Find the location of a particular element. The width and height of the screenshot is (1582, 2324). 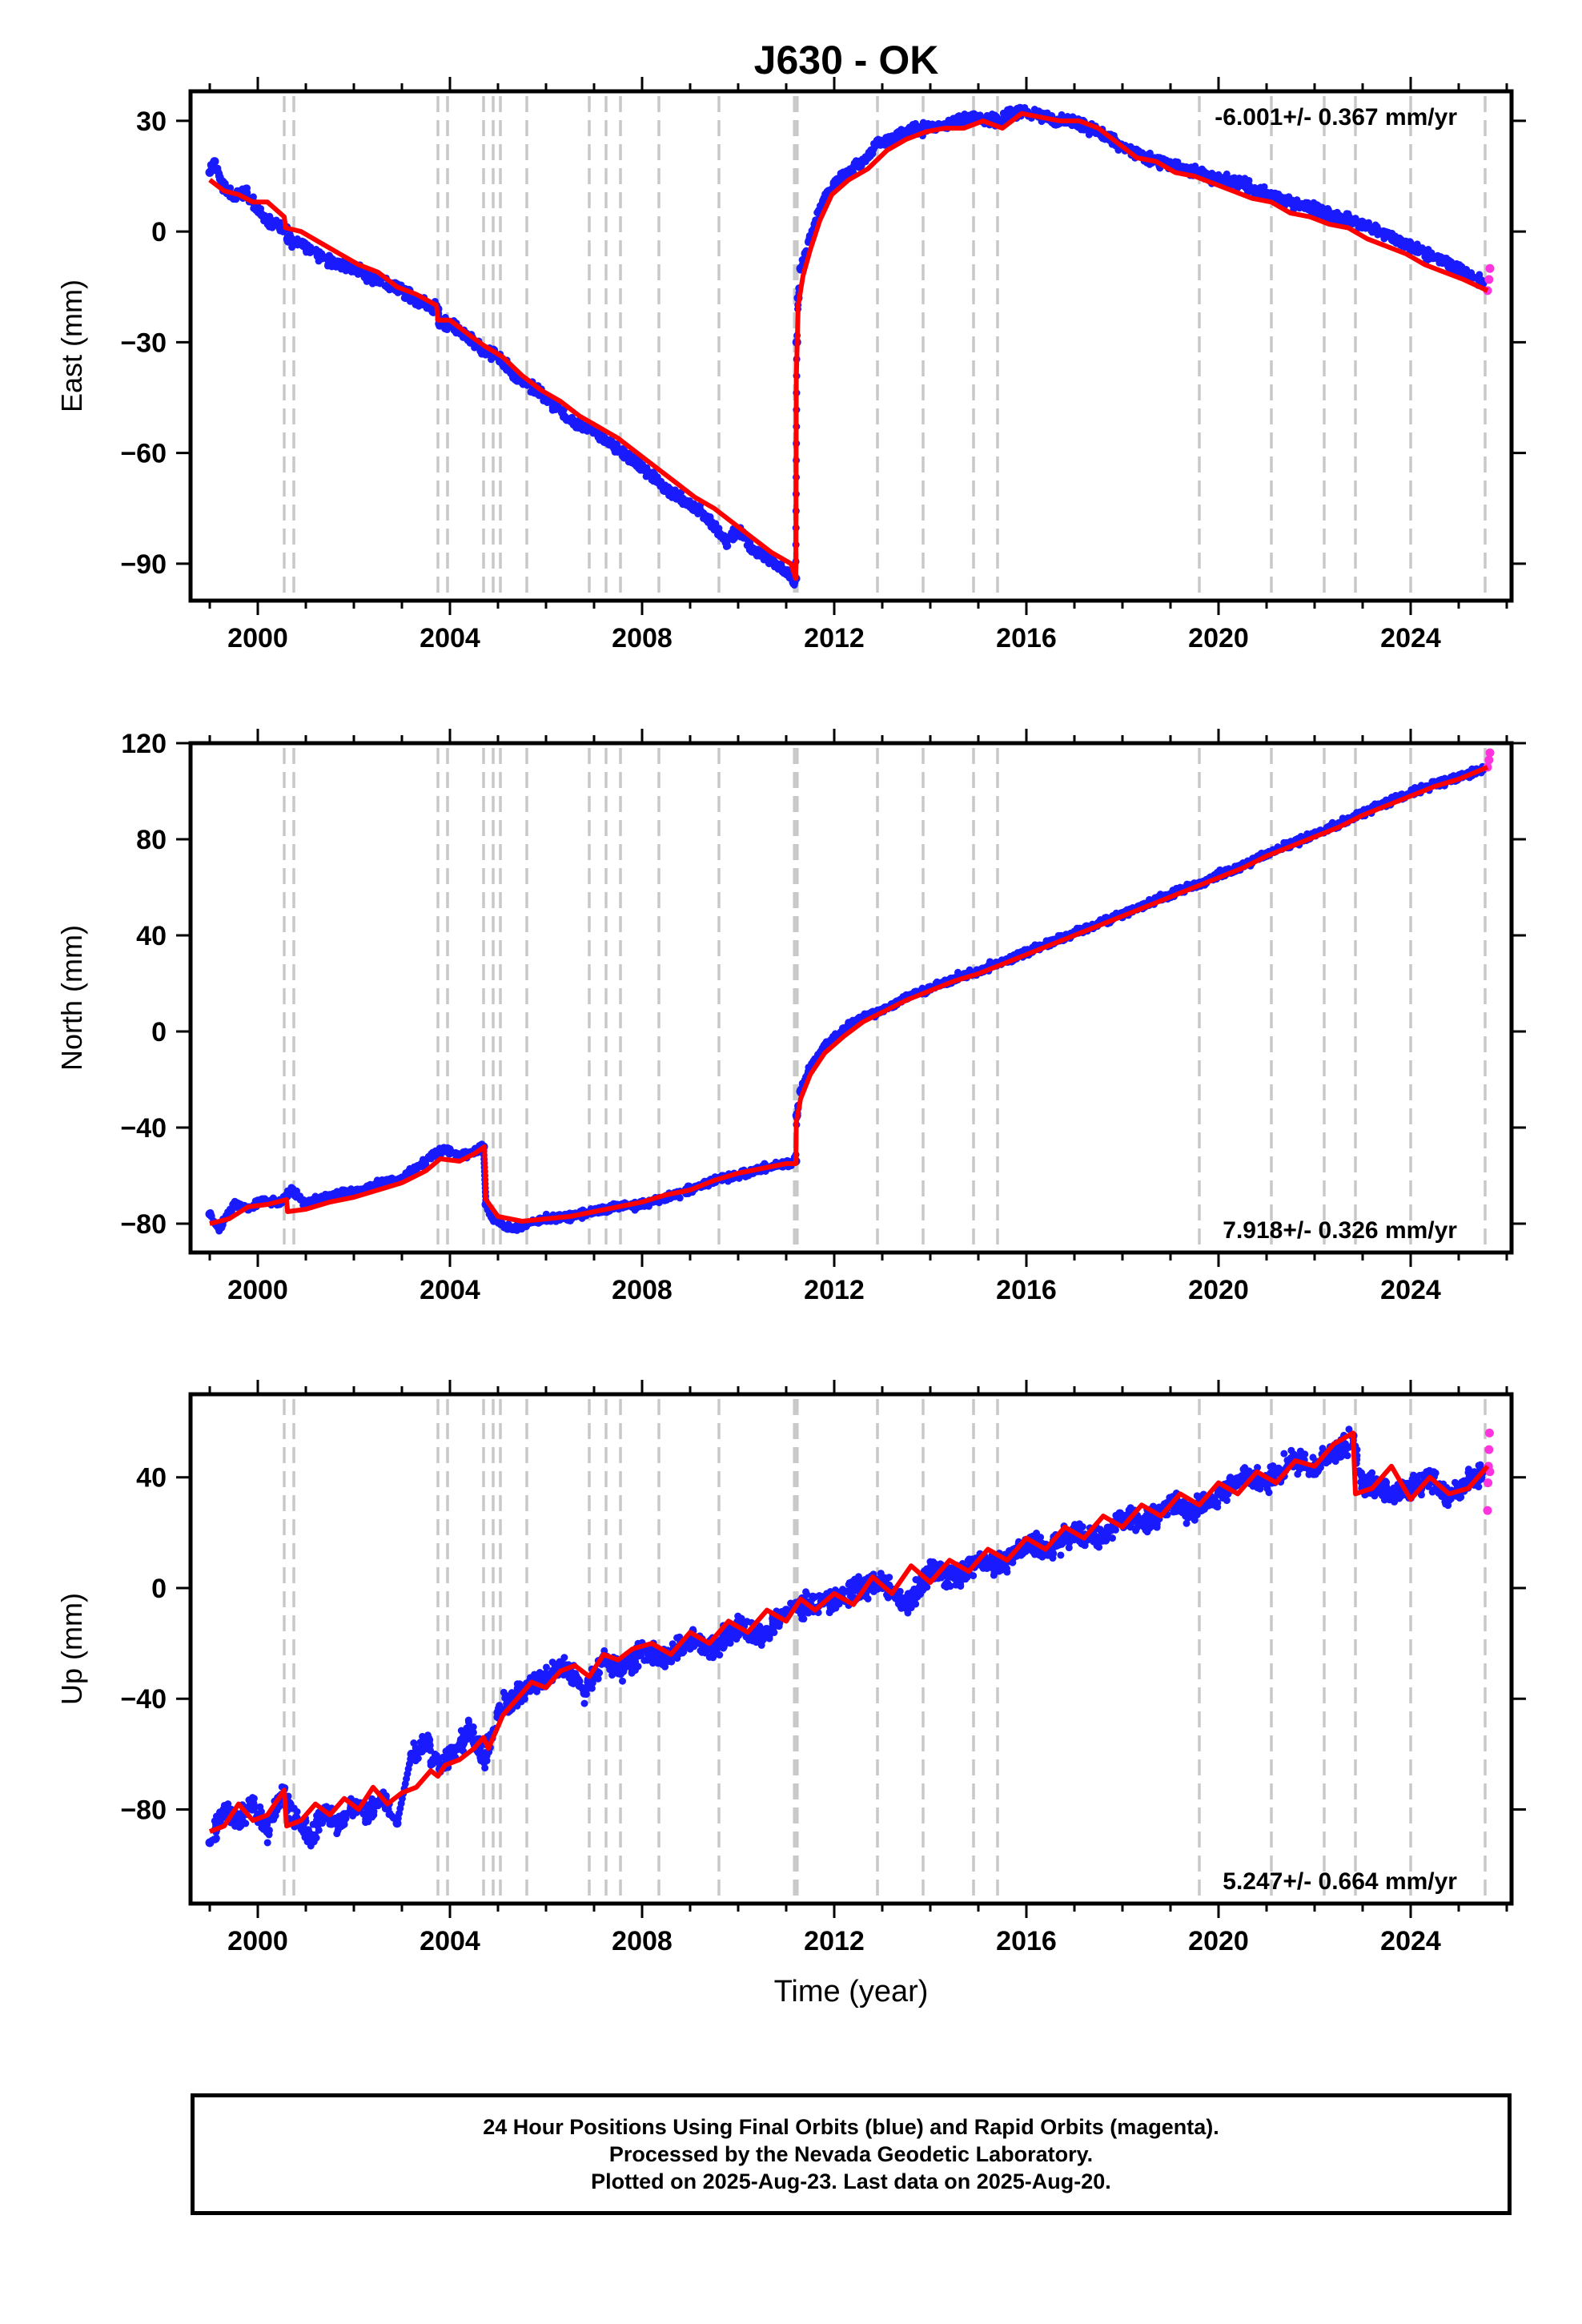

x-tick-label: 2008 is located at coordinates (643, 638).